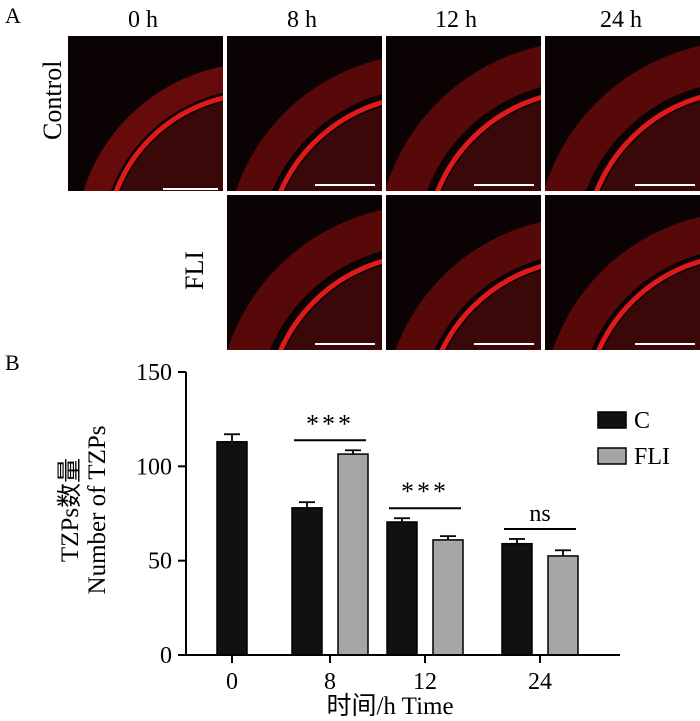 The height and width of the screenshot is (721, 700). Describe the element at coordinates (145, 113) in the screenshot. I see `micrograph-control-0h` at that location.